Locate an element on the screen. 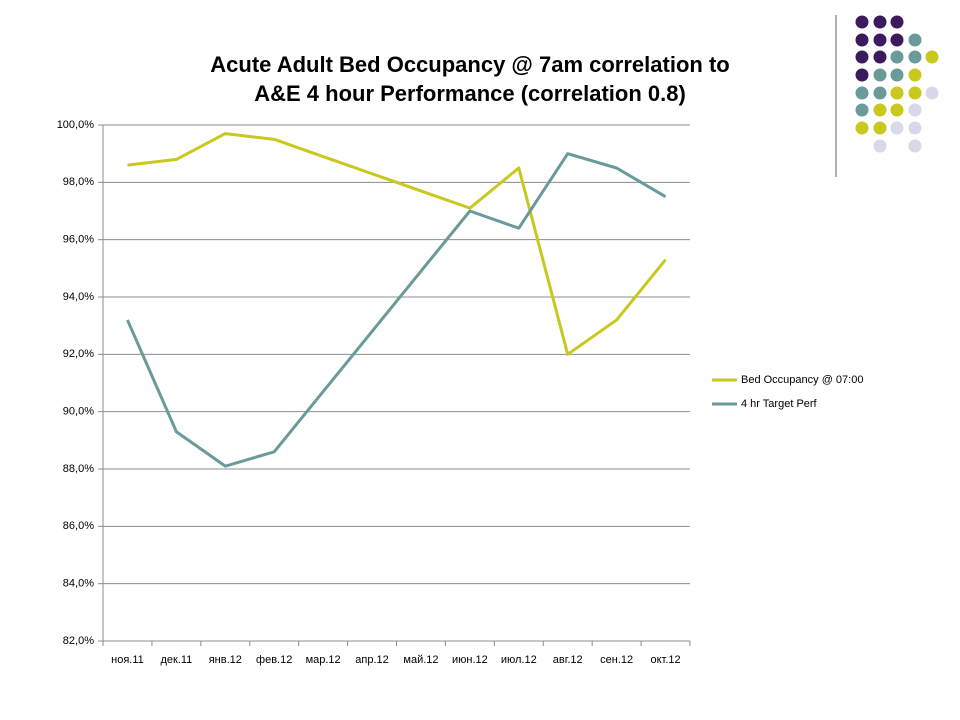 This screenshot has width=960, height=720. decoration is located at coordinates (887, 96).